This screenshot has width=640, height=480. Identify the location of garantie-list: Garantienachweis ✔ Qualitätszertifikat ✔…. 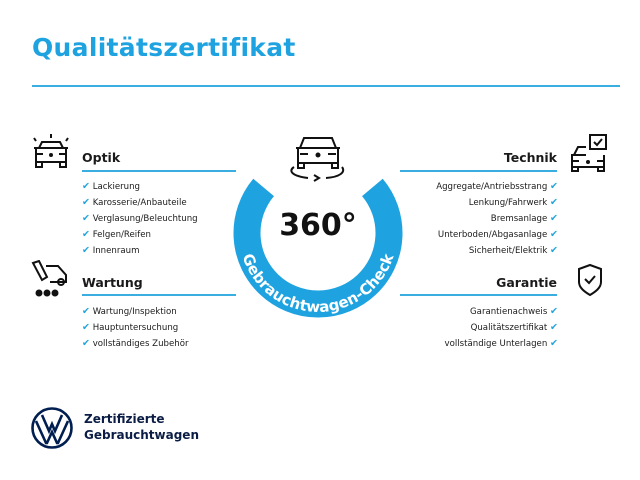
(483, 328).